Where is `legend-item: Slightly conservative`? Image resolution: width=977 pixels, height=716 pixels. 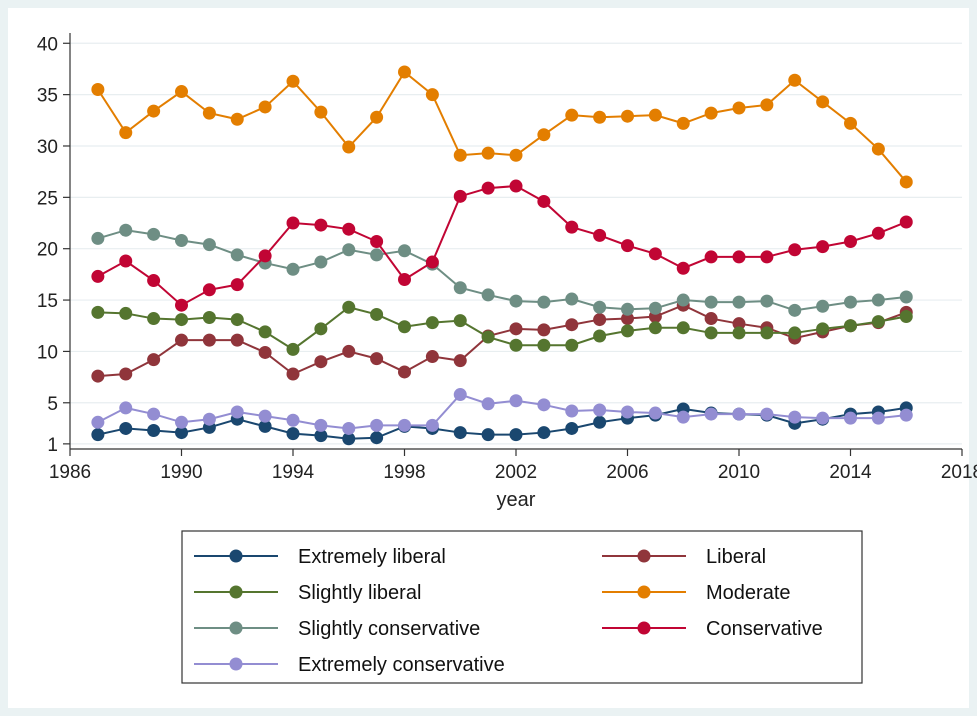 legend-item: Slightly conservative is located at coordinates (337, 629).